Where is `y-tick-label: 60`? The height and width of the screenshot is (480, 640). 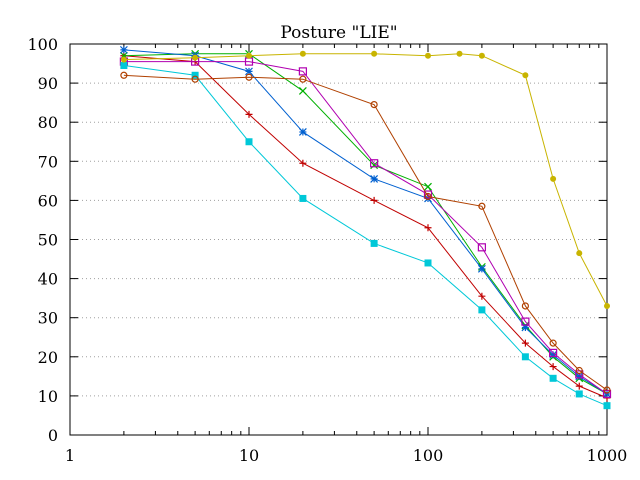
y-tick-label: 60 is located at coordinates (48, 200).